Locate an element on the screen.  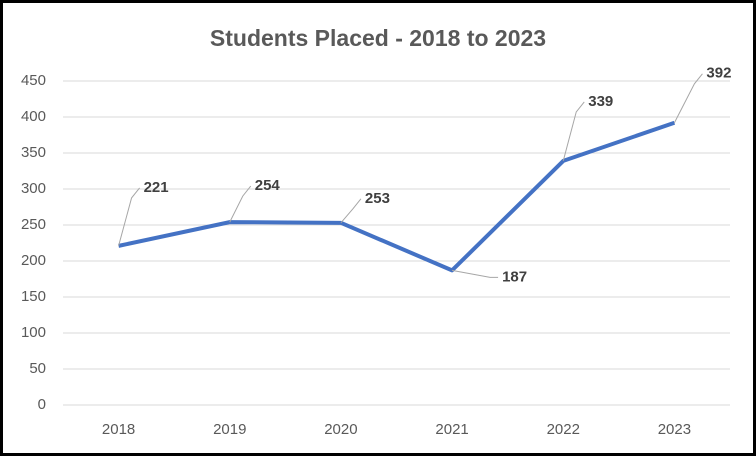
x-tick-label: 2018 is located at coordinates (118, 429).